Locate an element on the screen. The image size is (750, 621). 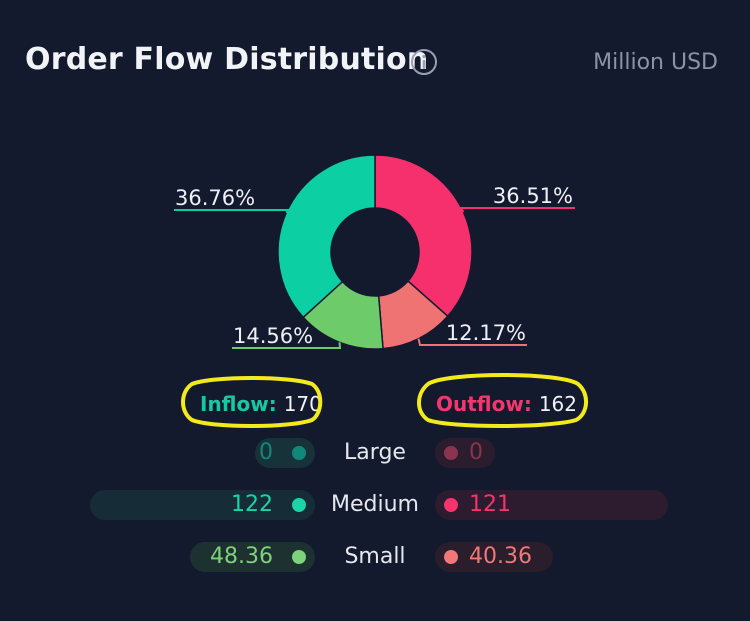
slice-label-3: 14.56% is located at coordinates (273, 336).